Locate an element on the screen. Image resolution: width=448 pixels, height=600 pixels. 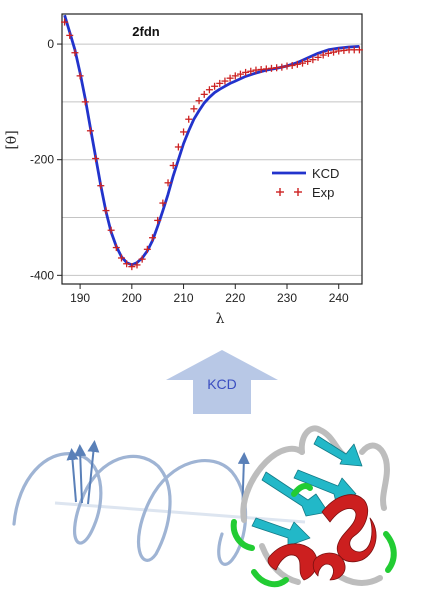
x-tick-label: 220 is located at coordinates (235, 298).